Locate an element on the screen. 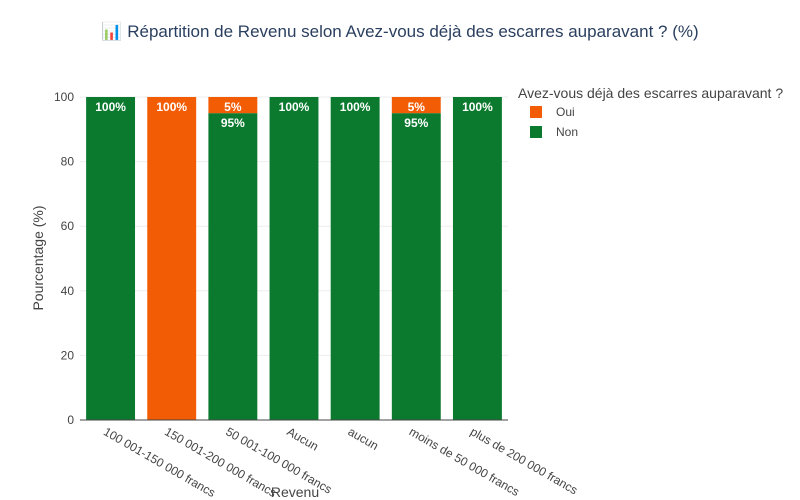 The image size is (800, 500). y-axis-title: Pourcentage (%) is located at coordinates (38, 257).